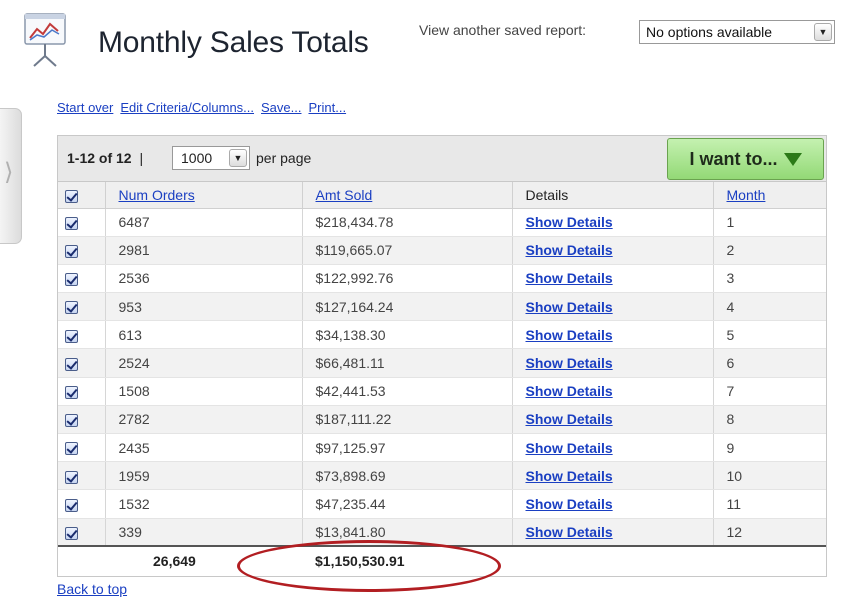 This screenshot has width=852, height=607. What do you see at coordinates (769, 448) in the screenshot?
I see `cell-month: 9` at bounding box center [769, 448].